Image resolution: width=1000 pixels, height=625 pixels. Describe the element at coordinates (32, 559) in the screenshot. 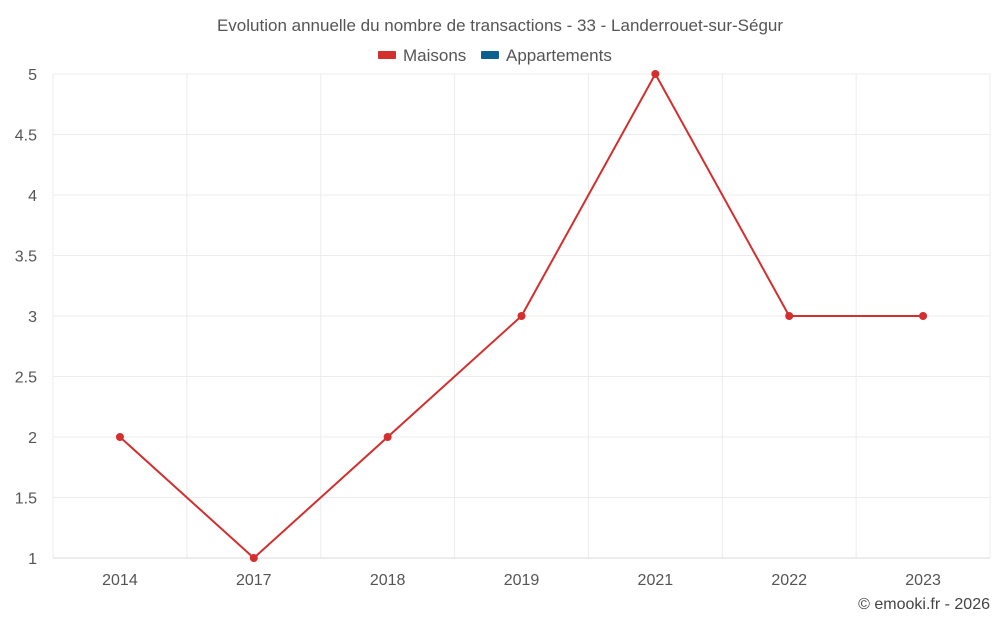

I see `y-tick-label: 1` at that location.